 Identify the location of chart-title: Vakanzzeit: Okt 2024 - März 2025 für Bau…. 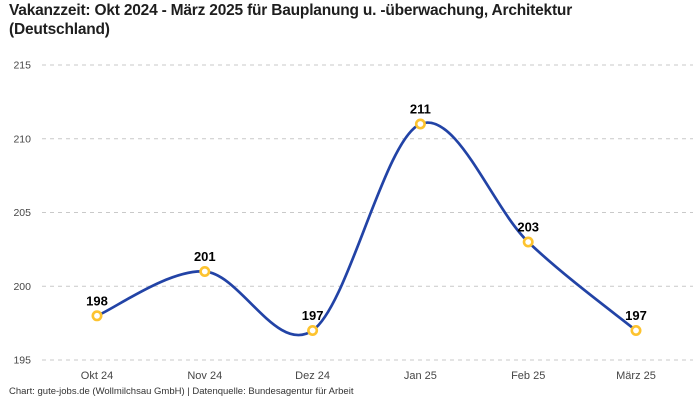
(291, 20).